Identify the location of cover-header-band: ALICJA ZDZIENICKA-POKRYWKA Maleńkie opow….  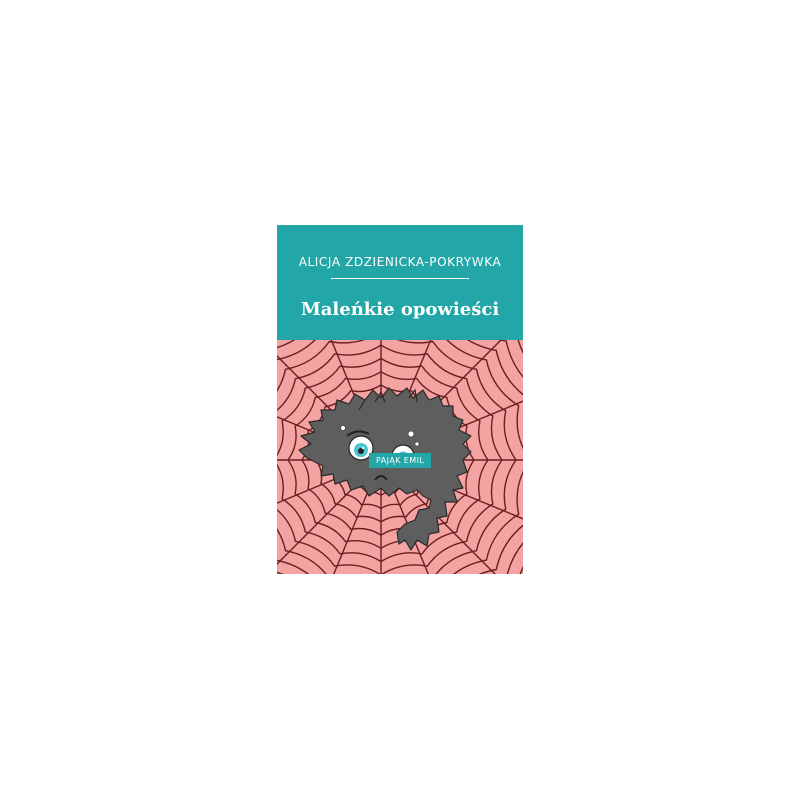
(400, 282).